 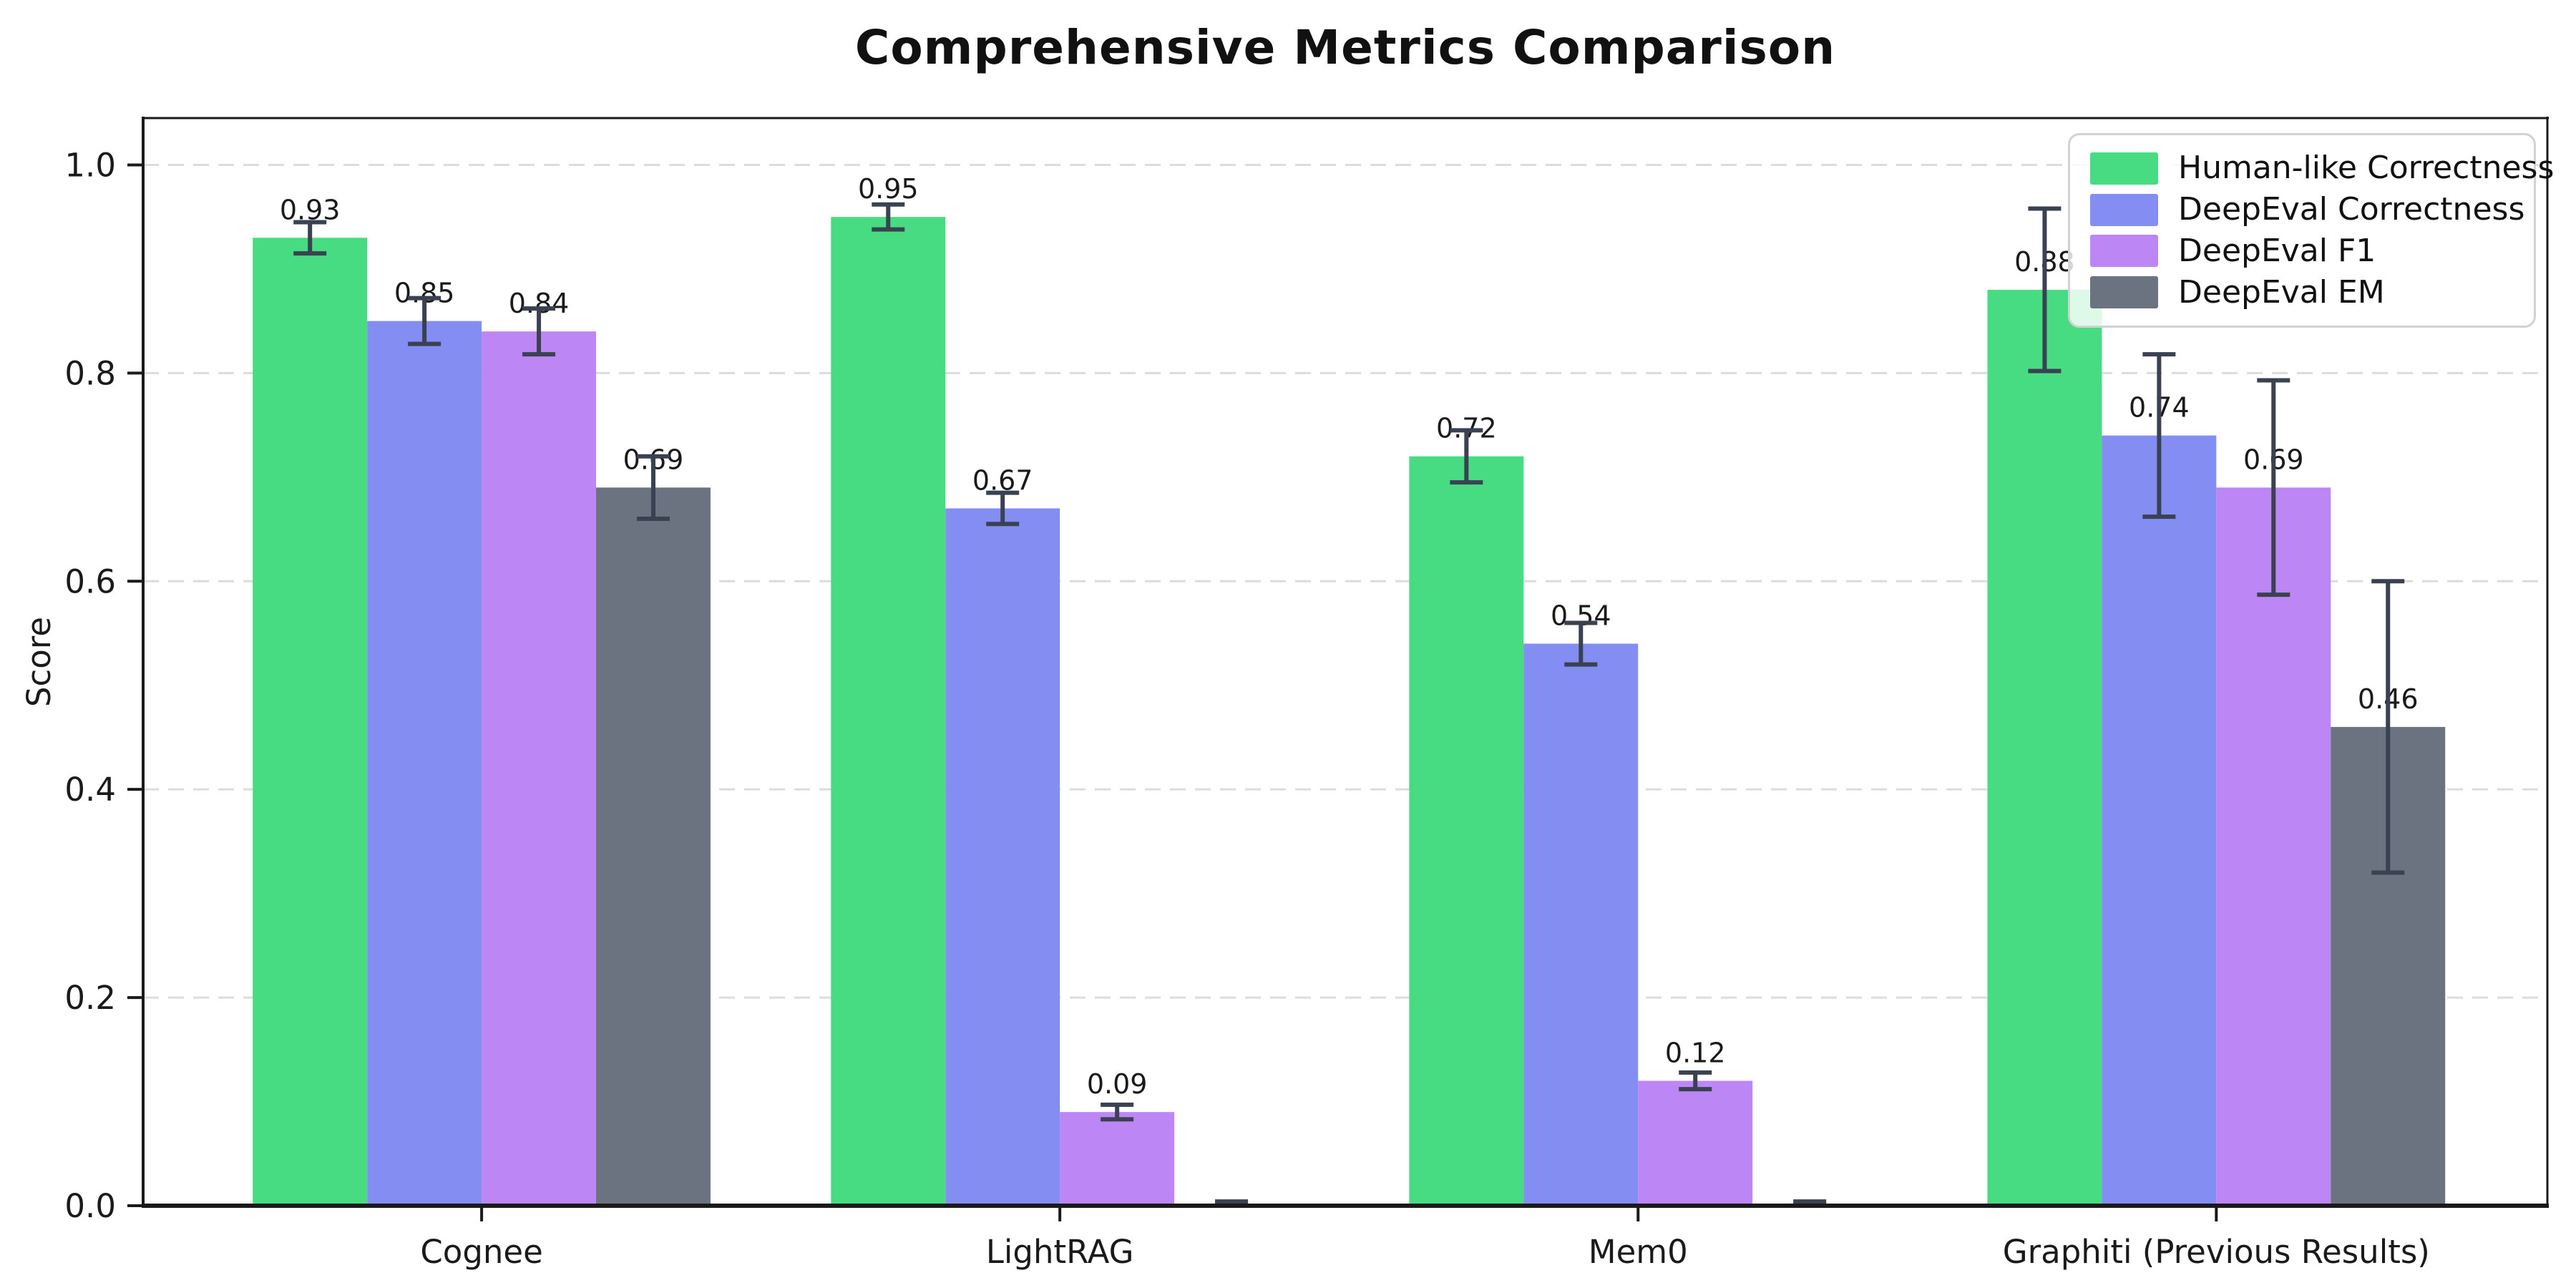 What do you see at coordinates (90, 581) in the screenshot?
I see `y-tick-label: 0.6` at bounding box center [90, 581].